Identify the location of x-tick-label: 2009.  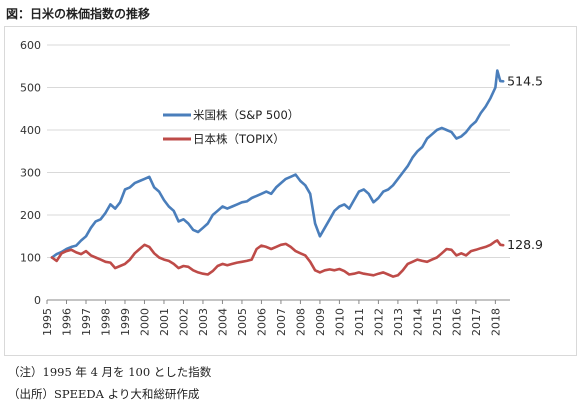
(320, 322).